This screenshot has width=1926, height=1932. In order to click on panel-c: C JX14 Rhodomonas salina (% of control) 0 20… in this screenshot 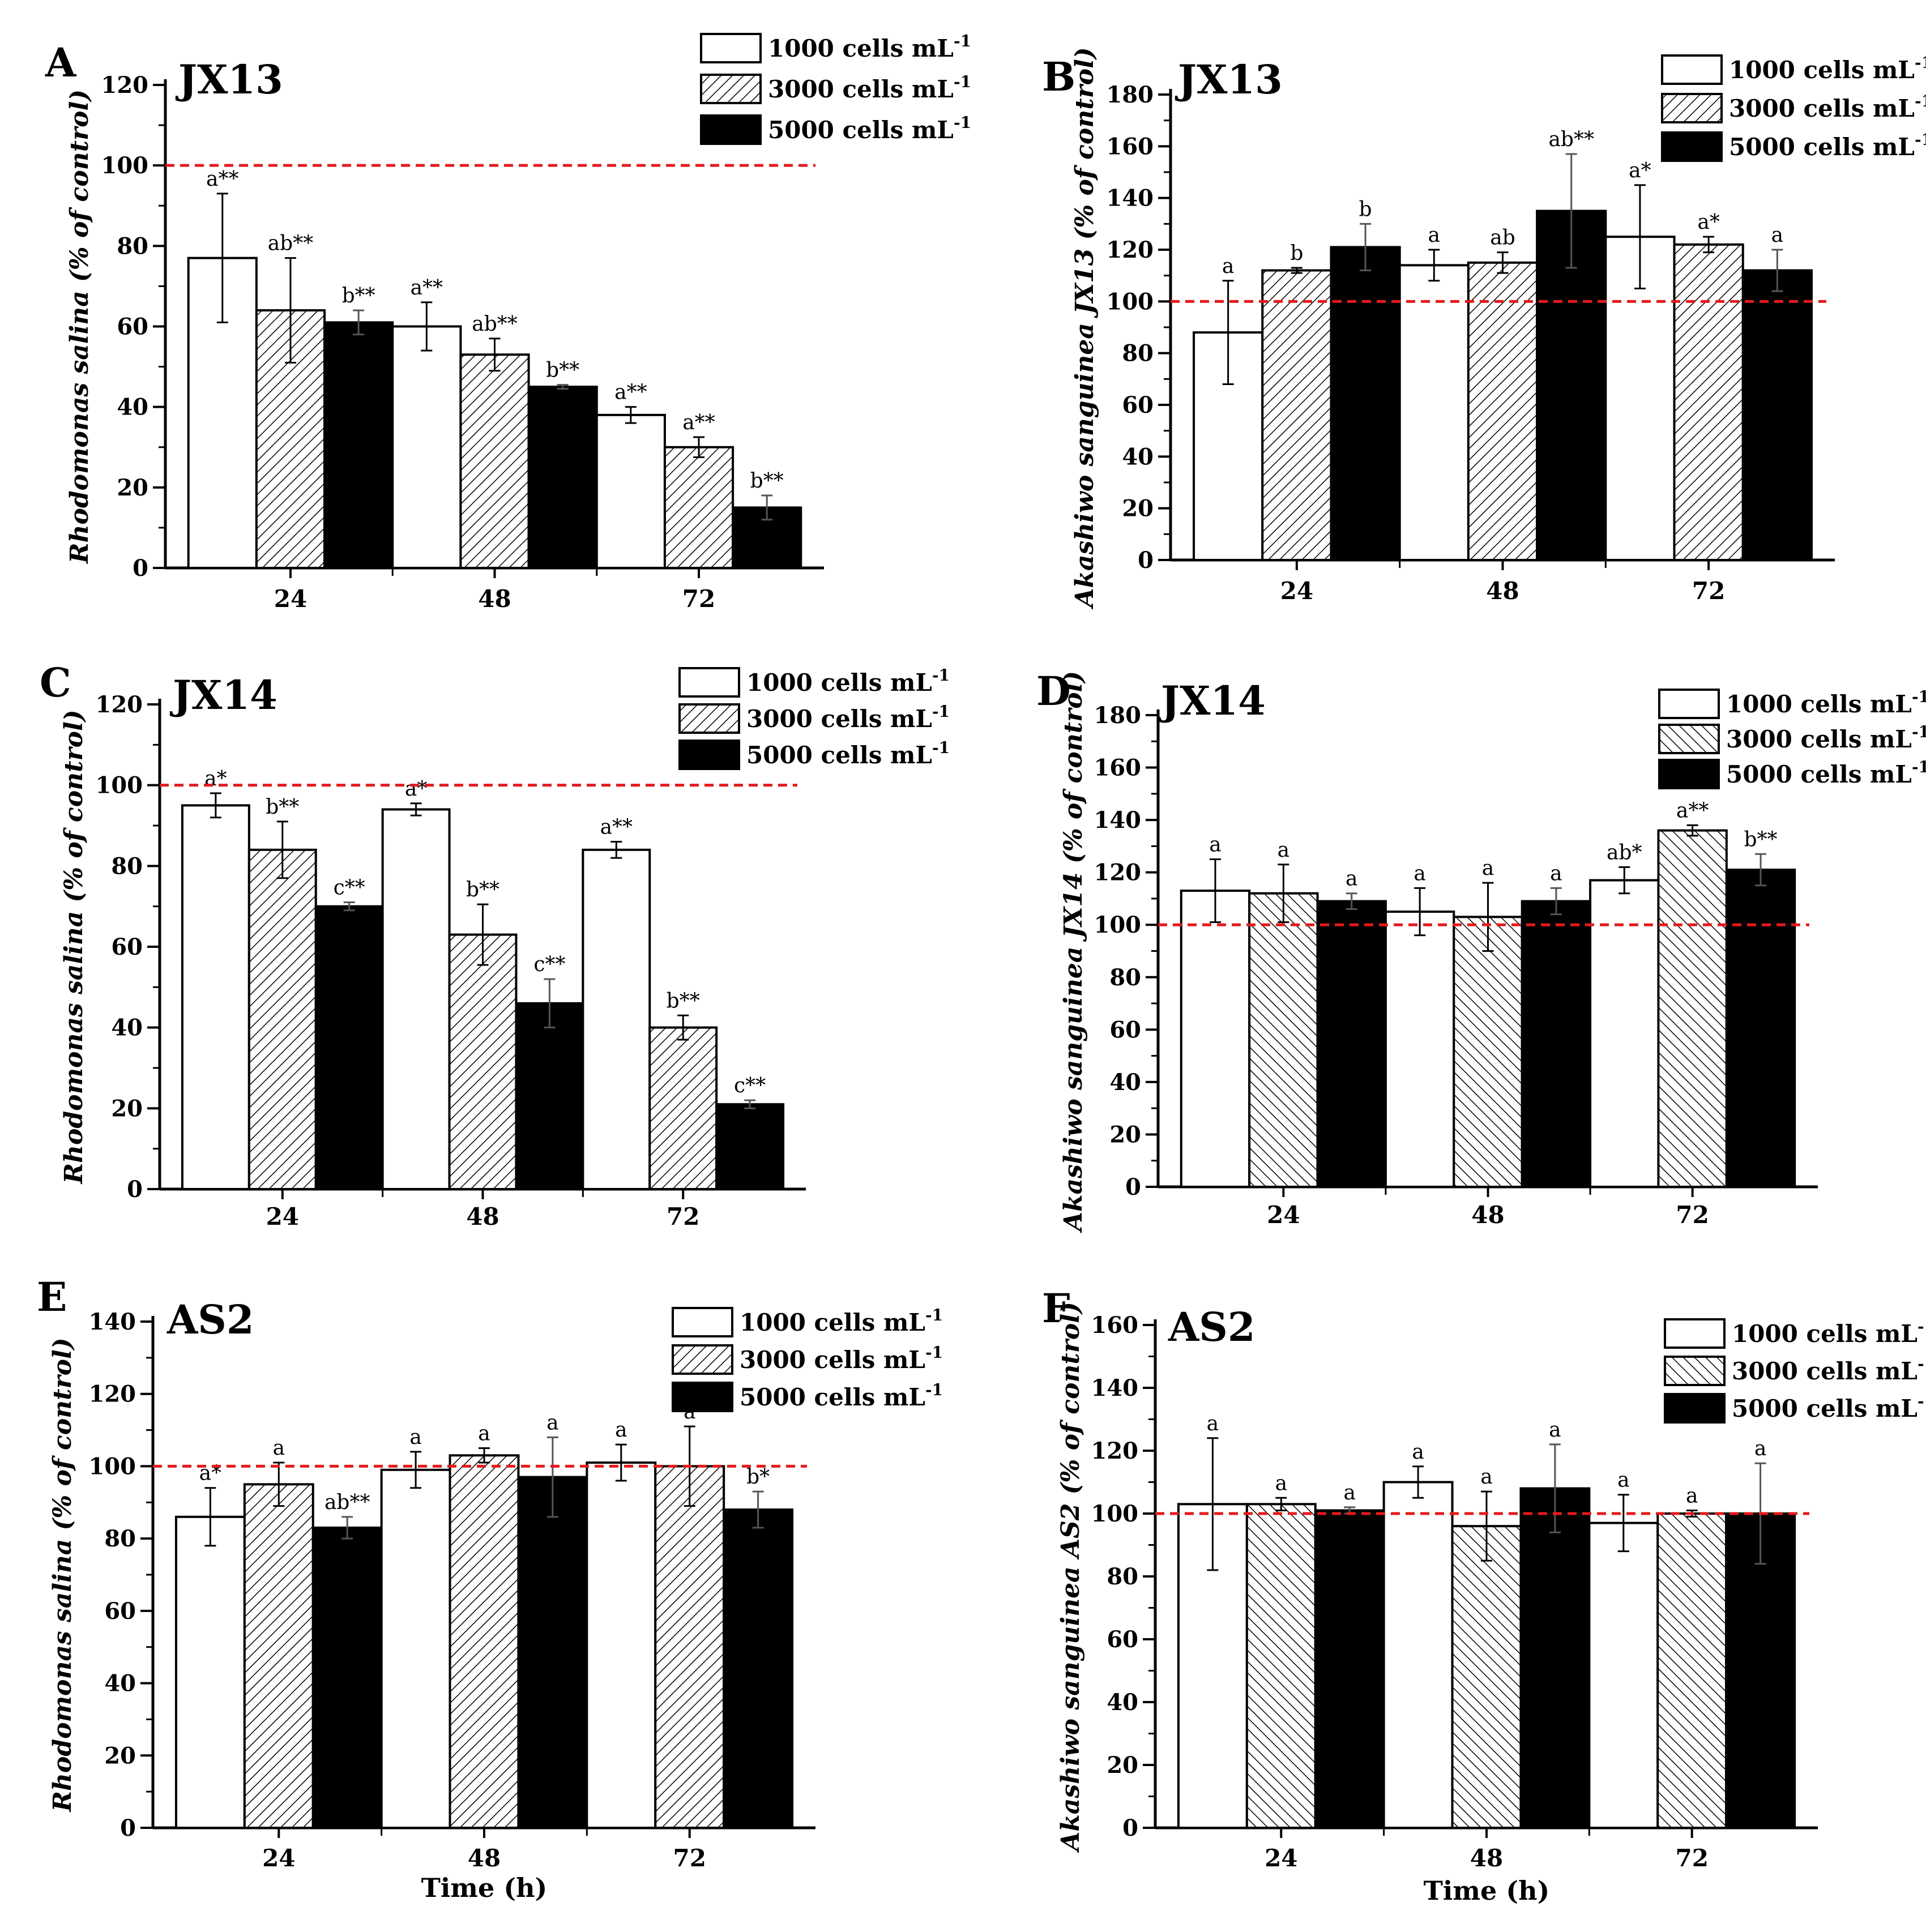, I will do `click(495, 945)`.